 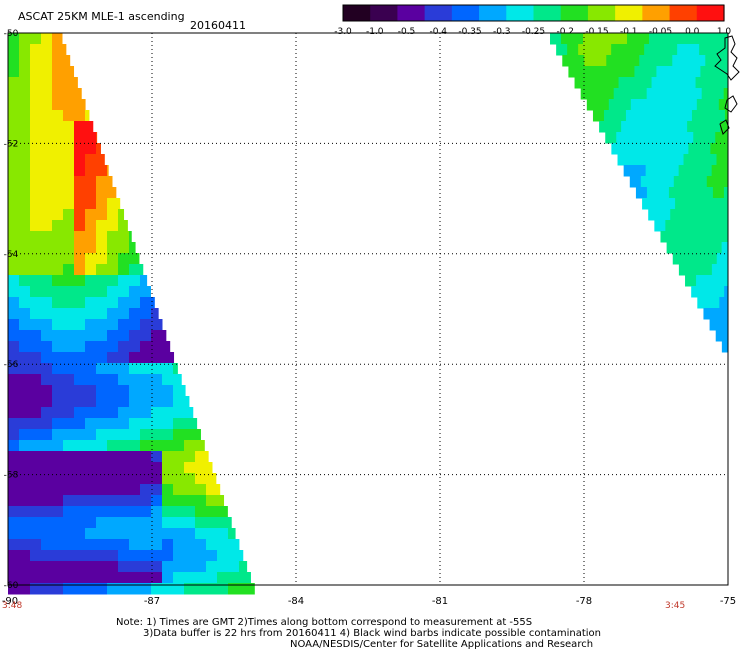 I want to click on colorbar-label: -0.25, so click(x=533, y=32).